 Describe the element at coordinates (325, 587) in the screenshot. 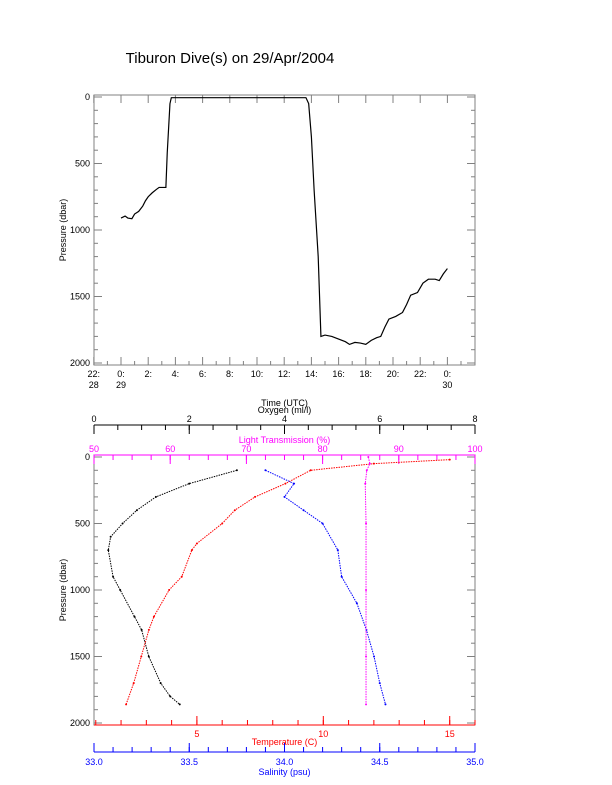

I see `salinity-profile-line` at that location.